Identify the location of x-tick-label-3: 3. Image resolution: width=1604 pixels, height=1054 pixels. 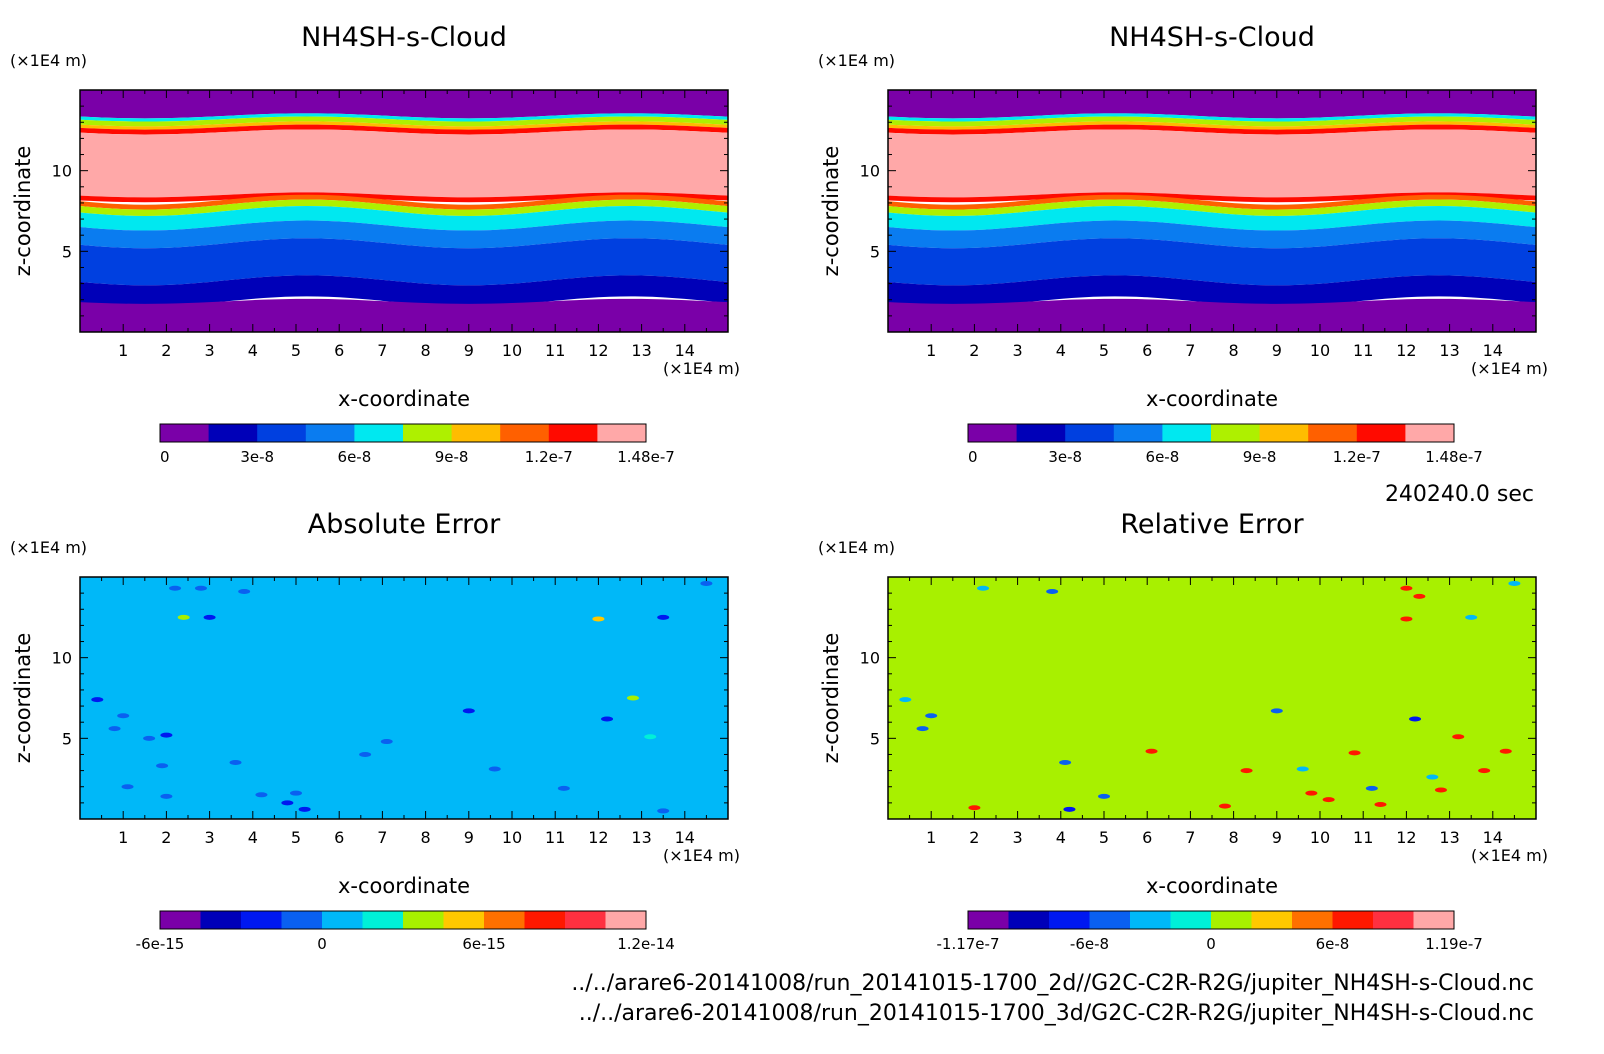
(210, 350).